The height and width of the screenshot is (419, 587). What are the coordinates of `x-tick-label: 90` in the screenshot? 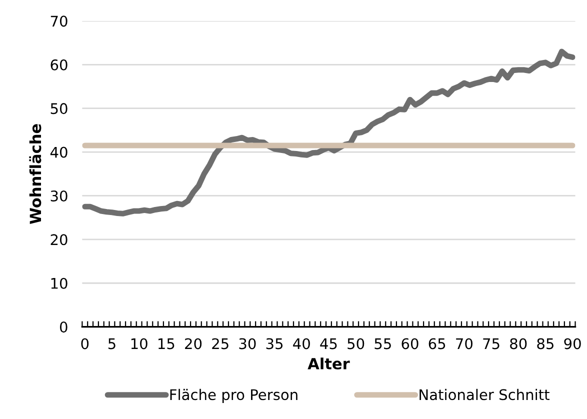 It's located at (572, 344).